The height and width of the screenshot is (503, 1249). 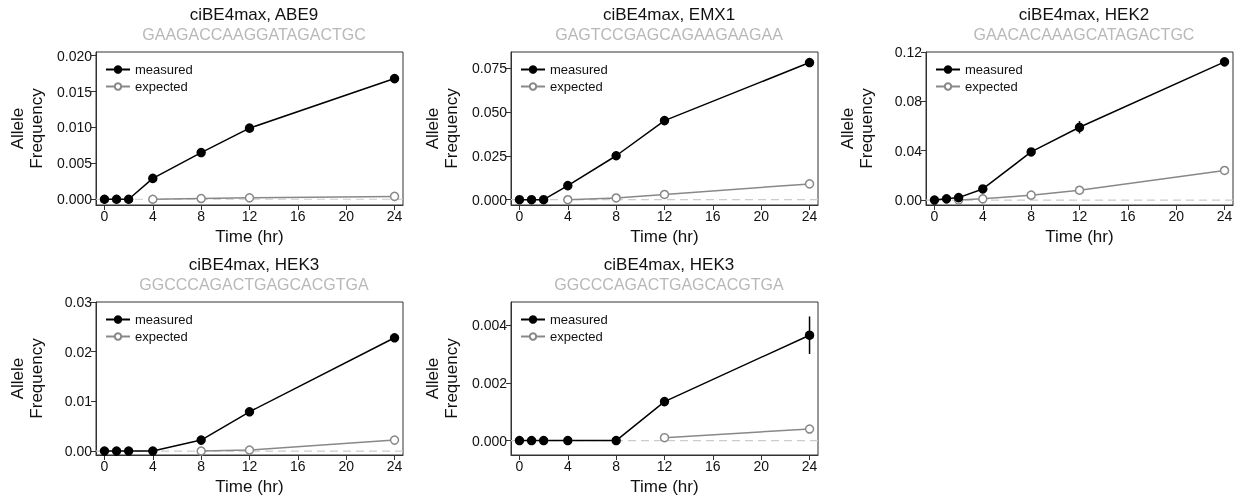 I want to click on y-tick-label: 0.002, so click(x=489, y=382).